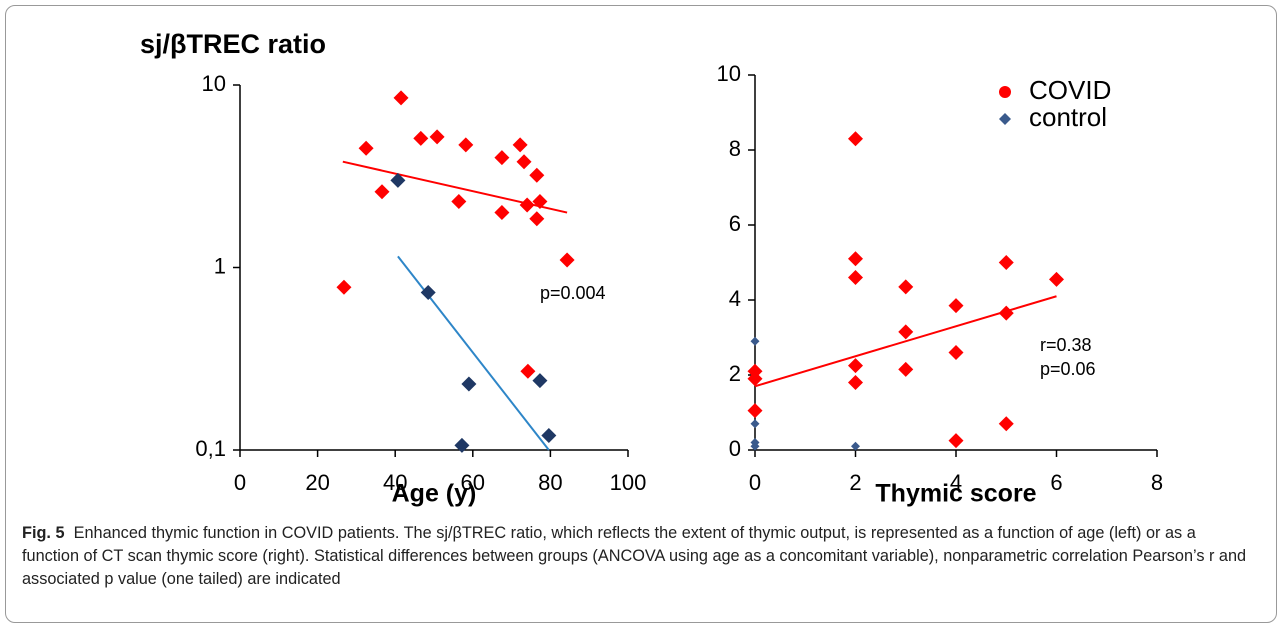 The width and height of the screenshot is (1282, 628). I want to click on x-axis-label: Thymic score, so click(955, 494).